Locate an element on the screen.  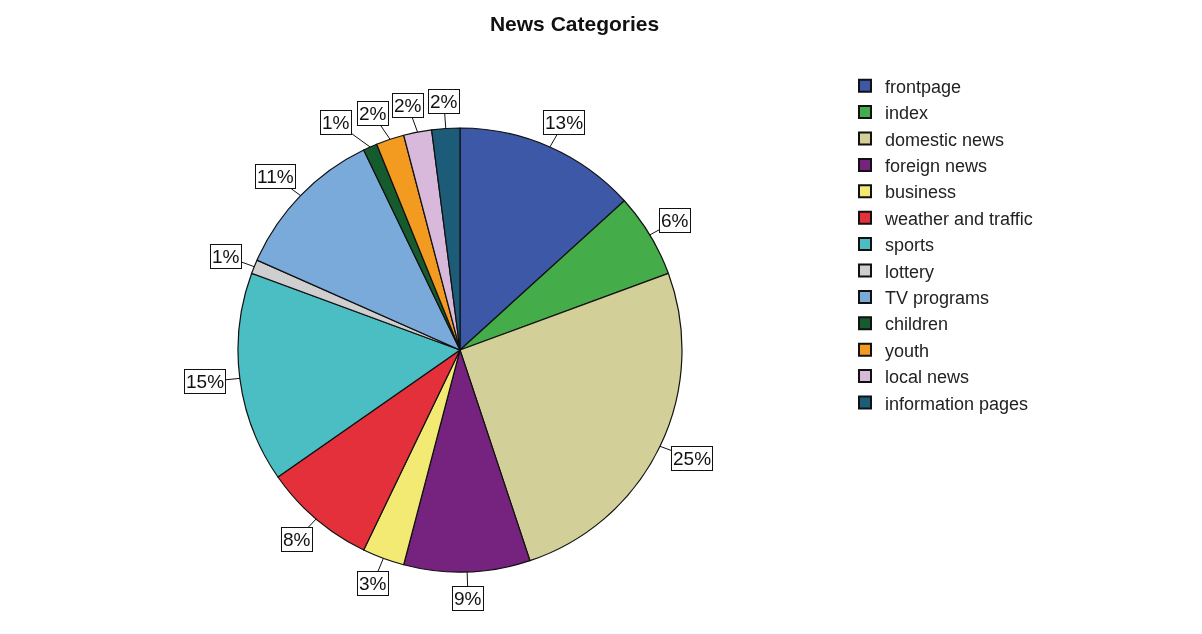
legend-label: weather and traffic is located at coordinates (958, 218).